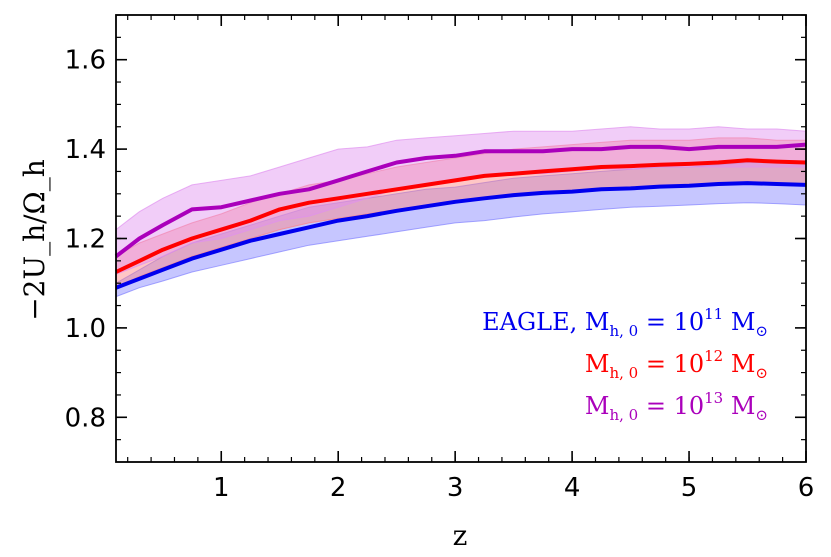  I want to click on y-tick-label: 1.4, so click(85, 150).